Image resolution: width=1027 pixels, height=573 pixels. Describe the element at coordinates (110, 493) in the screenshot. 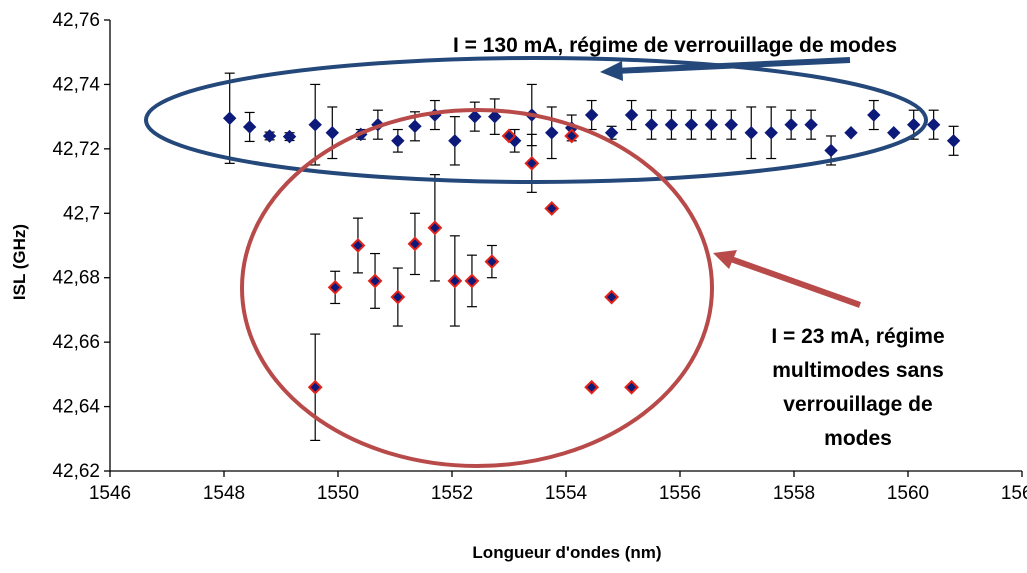

I see `x-tick-label: 1546` at that location.